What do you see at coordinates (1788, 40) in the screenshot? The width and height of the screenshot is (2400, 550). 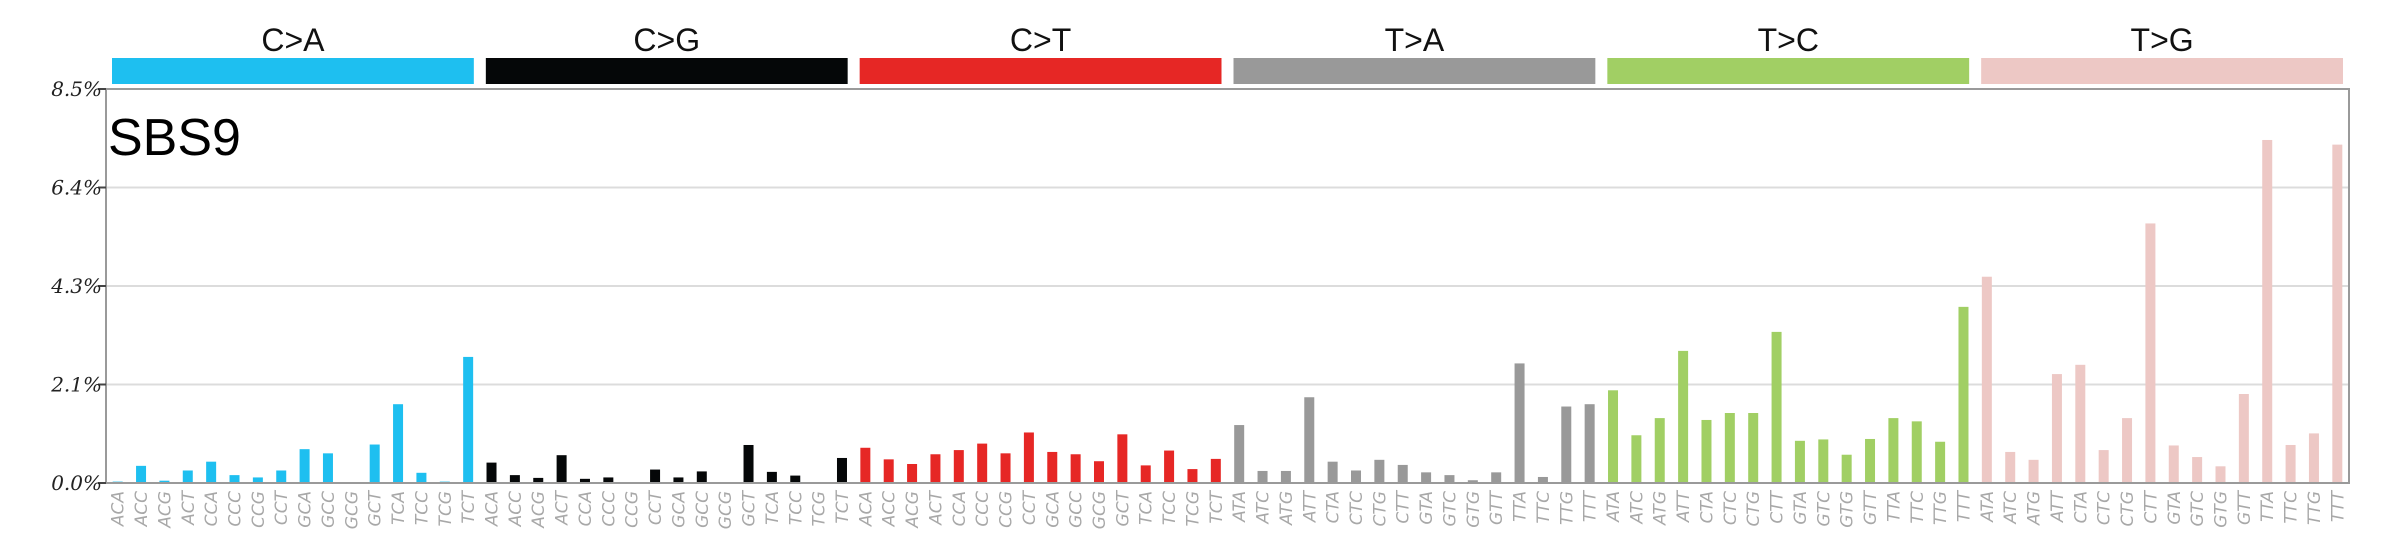 I see `group-label: T>C` at bounding box center [1788, 40].